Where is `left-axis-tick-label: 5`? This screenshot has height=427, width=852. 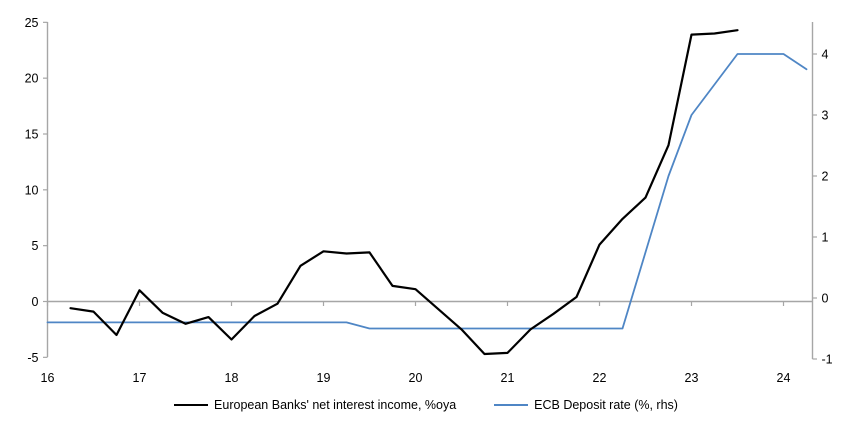
left-axis-tick-label: 5 is located at coordinates (35, 246).